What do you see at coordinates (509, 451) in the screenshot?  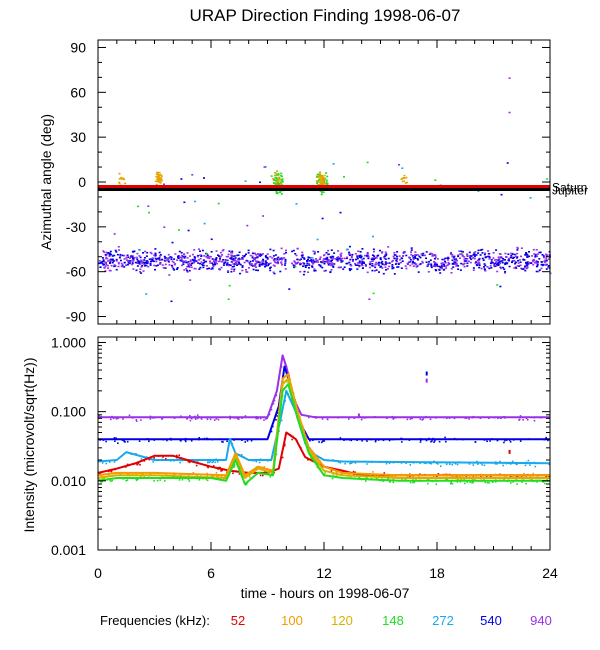 I see `intensity-outlier` at bounding box center [509, 451].